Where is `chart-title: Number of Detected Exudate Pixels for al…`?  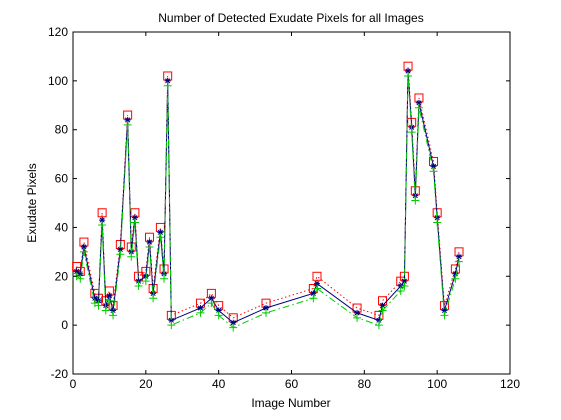
chart-title: Number of Detected Exudate Pixels for al… is located at coordinates (290, 18).